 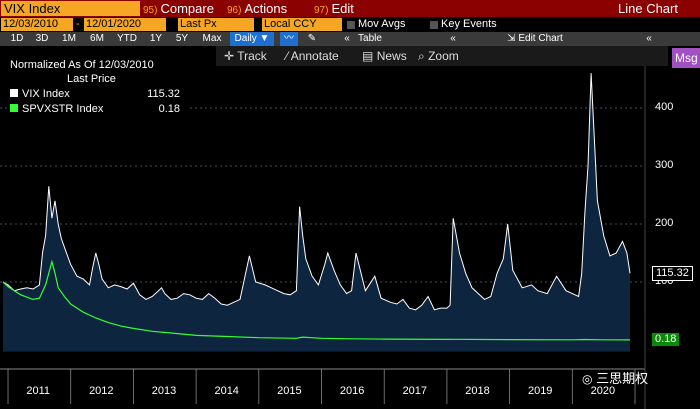 I want to click on msg-button: Msg, so click(x=686, y=58).